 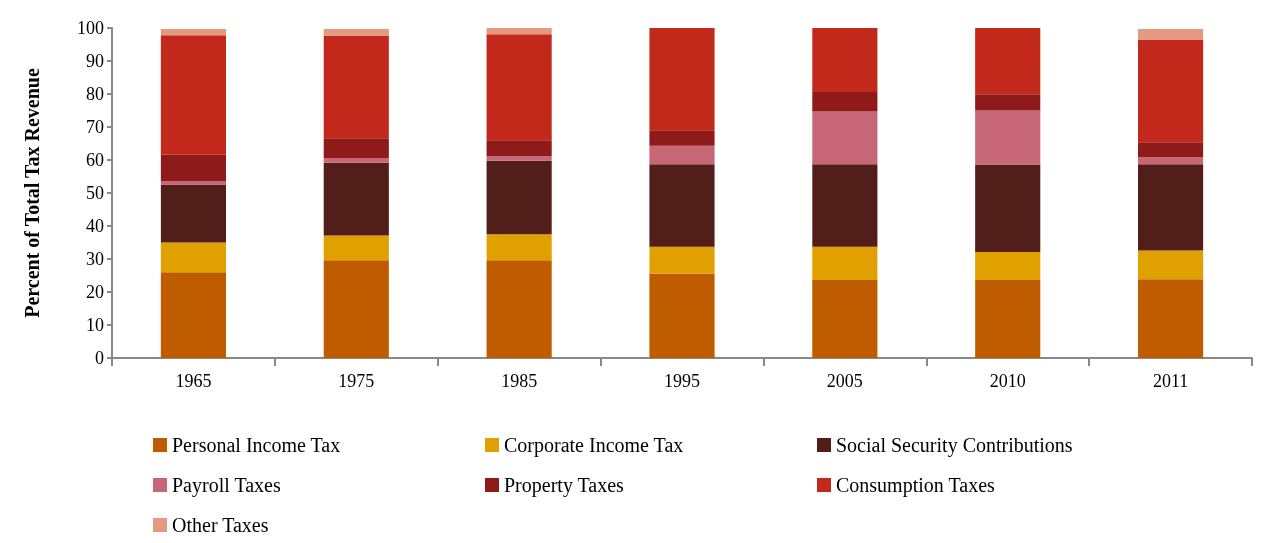 I want to click on y-tick-label: 70, so click(x=95, y=127).